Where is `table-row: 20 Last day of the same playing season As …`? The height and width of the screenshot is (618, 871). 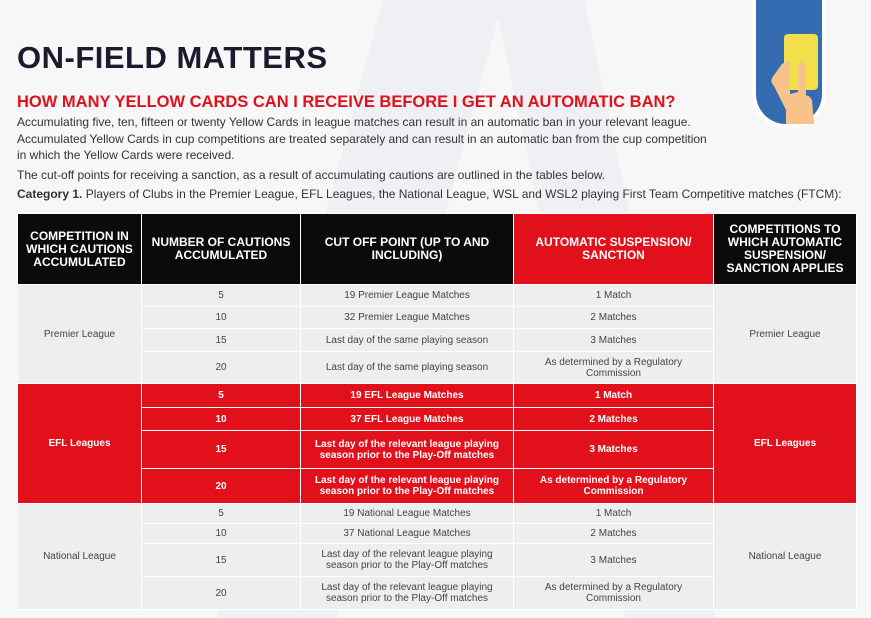
table-row: 20 Last day of the same playing season As … is located at coordinates (437, 367).